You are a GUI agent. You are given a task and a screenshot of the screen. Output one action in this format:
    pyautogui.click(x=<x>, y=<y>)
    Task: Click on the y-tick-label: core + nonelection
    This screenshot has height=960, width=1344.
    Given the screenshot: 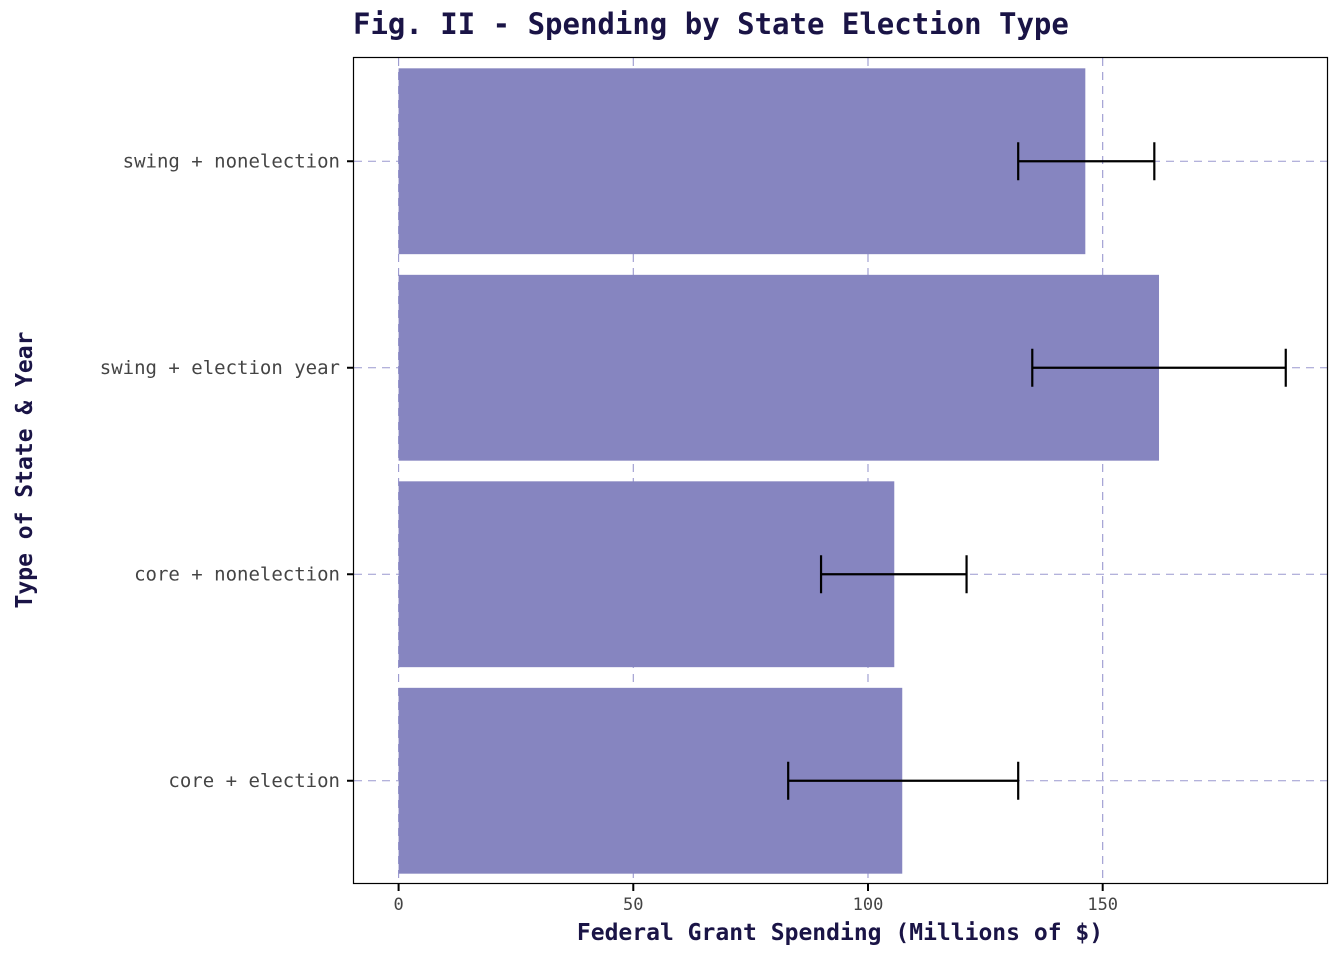 What is the action you would take?
    pyautogui.click(x=237, y=574)
    